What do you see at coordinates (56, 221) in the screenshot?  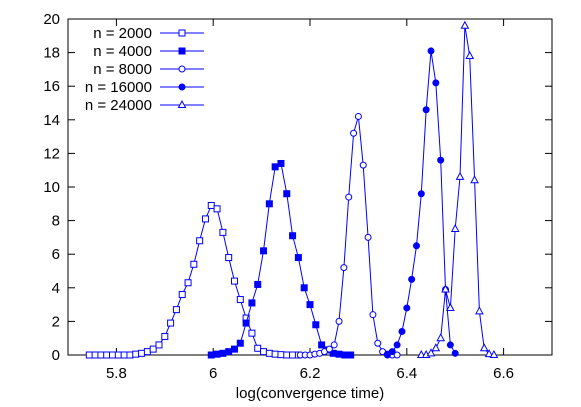 I see `y-tick-label: 8` at bounding box center [56, 221].